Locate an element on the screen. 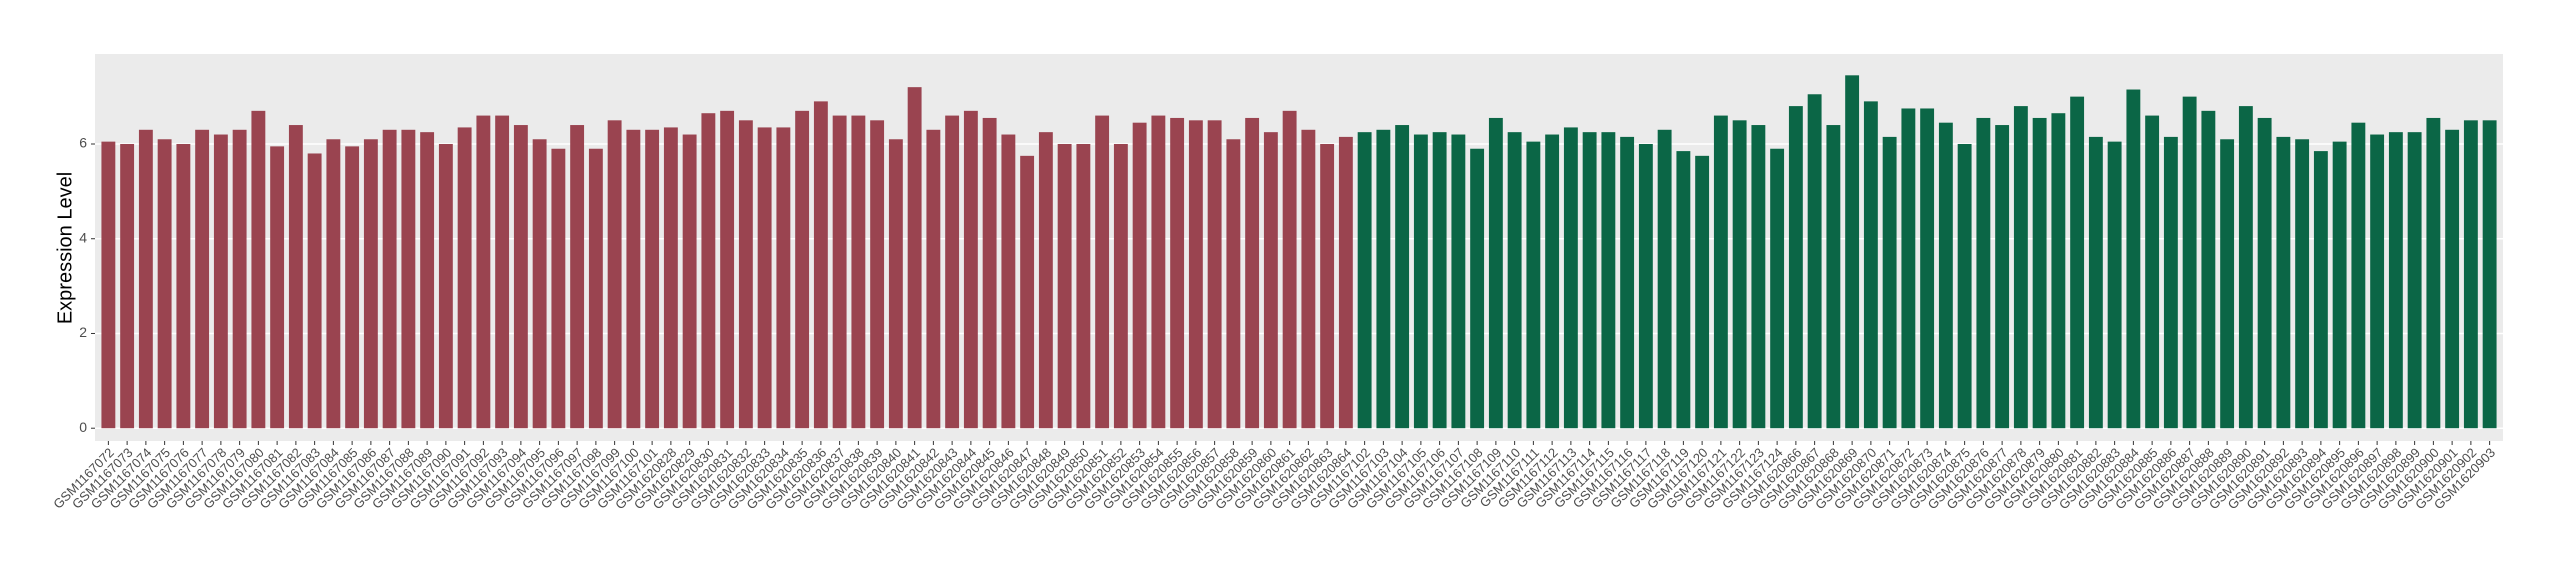  y-tick-label: 4 is located at coordinates (83, 237).